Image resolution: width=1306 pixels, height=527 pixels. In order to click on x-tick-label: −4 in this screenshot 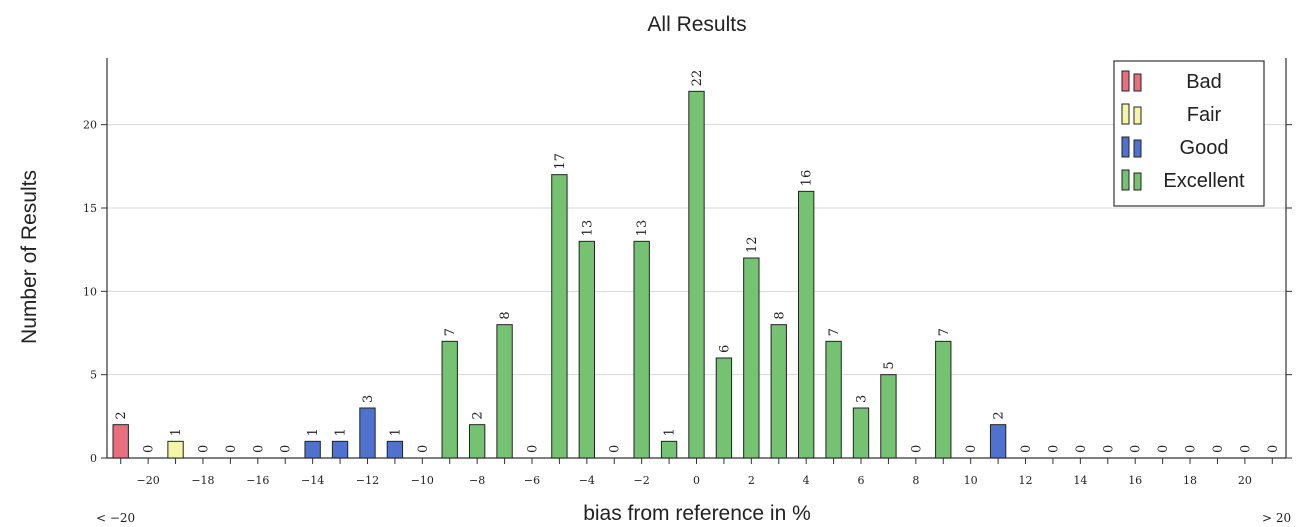, I will do `click(587, 480)`.